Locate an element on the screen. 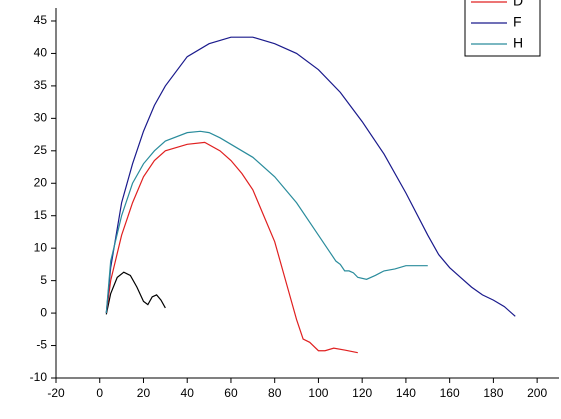 This screenshot has height=419, width=561. legend-box is located at coordinates (502, 28).